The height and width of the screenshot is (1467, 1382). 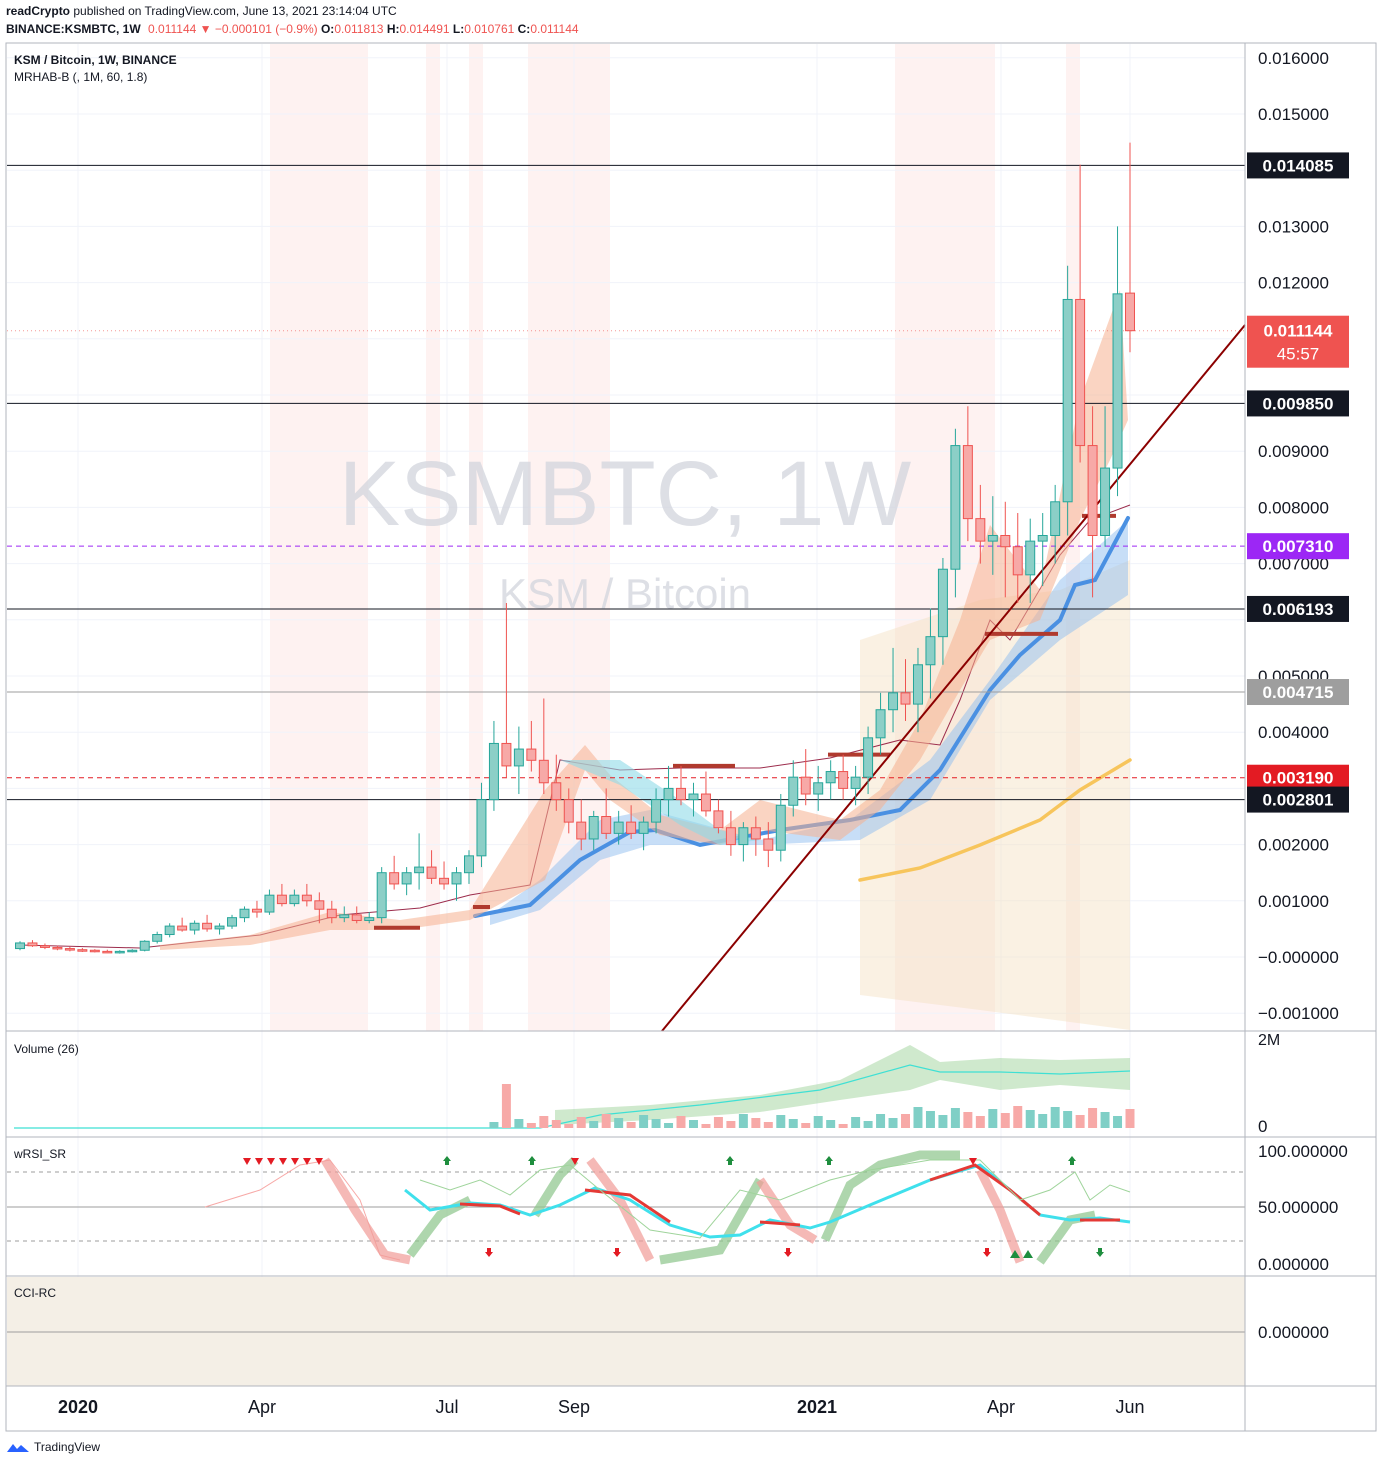 What do you see at coordinates (458, 29) in the screenshot?
I see `low-label: L:` at bounding box center [458, 29].